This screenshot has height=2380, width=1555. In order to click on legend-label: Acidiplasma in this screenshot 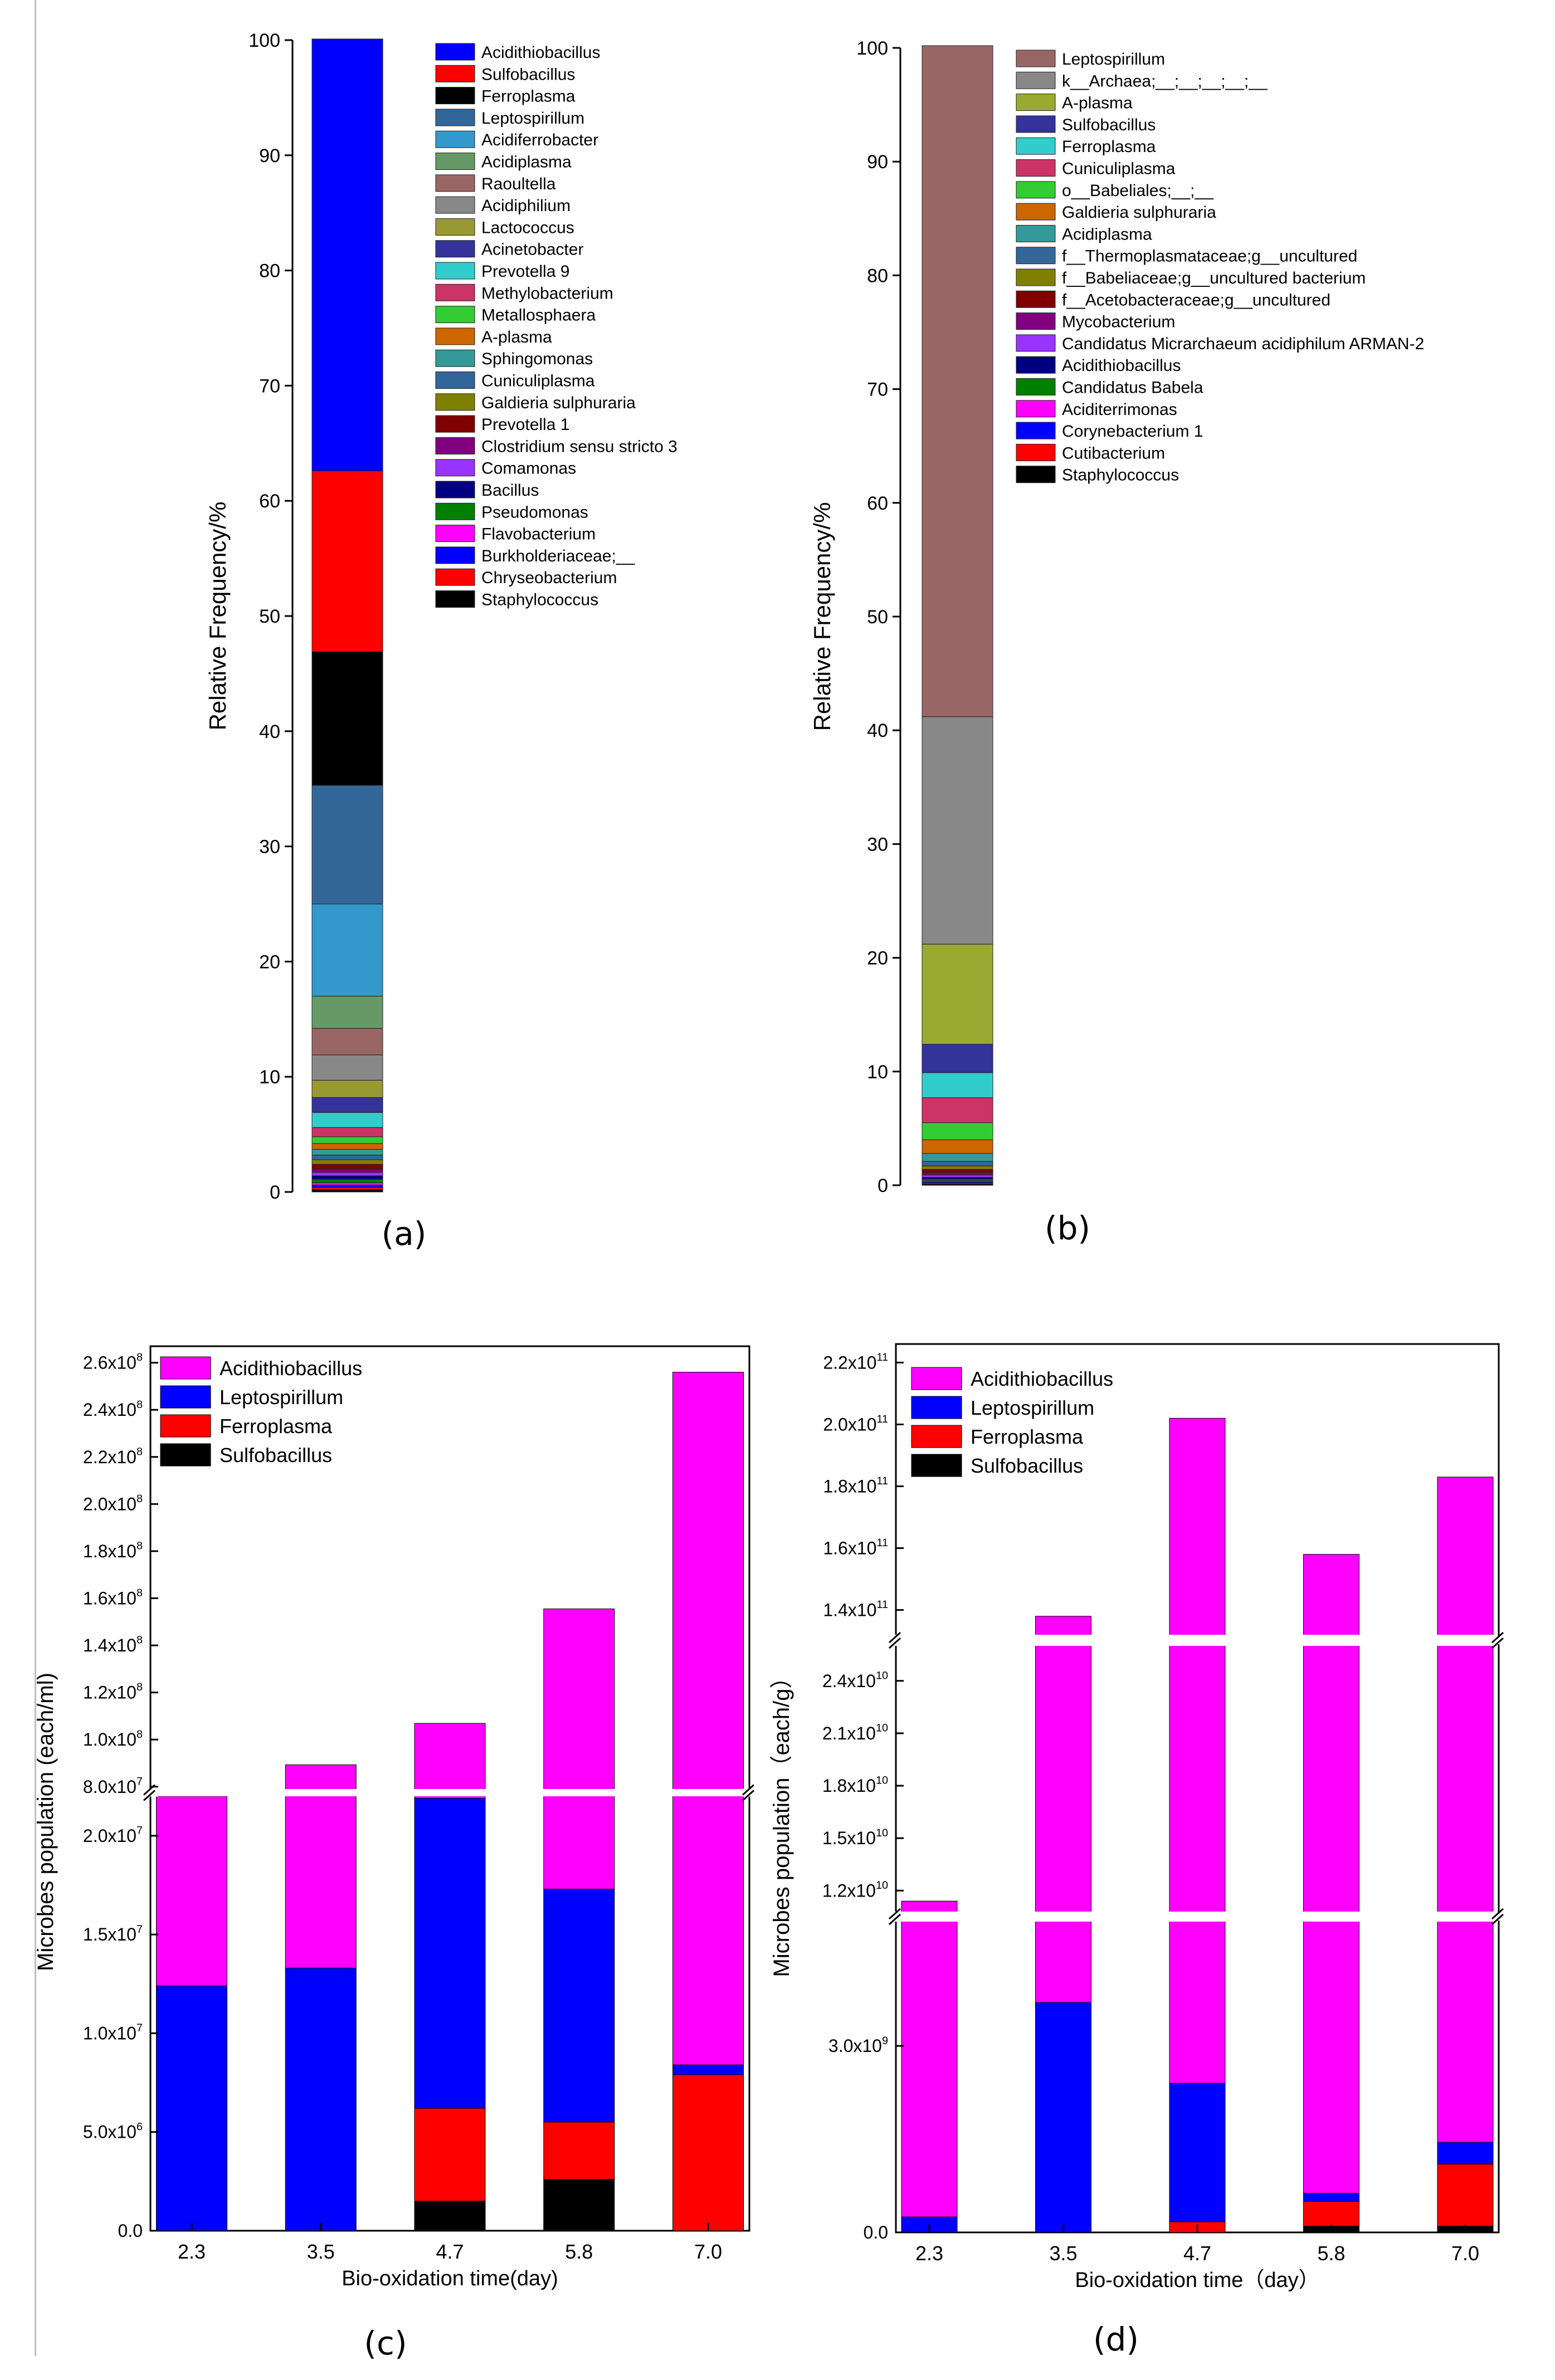, I will do `click(526, 162)`.